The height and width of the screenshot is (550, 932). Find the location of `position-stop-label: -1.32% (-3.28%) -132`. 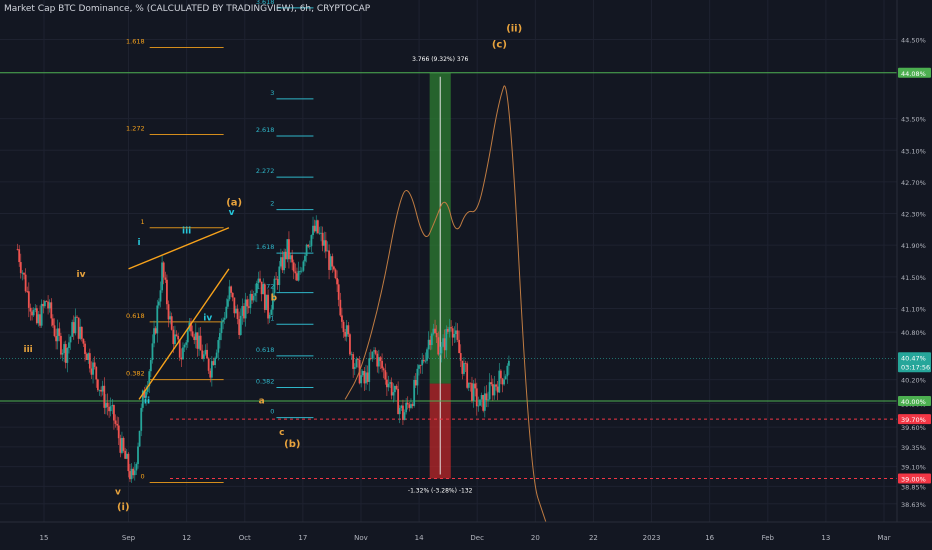

position-stop-label: -1.32% (-3.28%) -132 is located at coordinates (440, 491).